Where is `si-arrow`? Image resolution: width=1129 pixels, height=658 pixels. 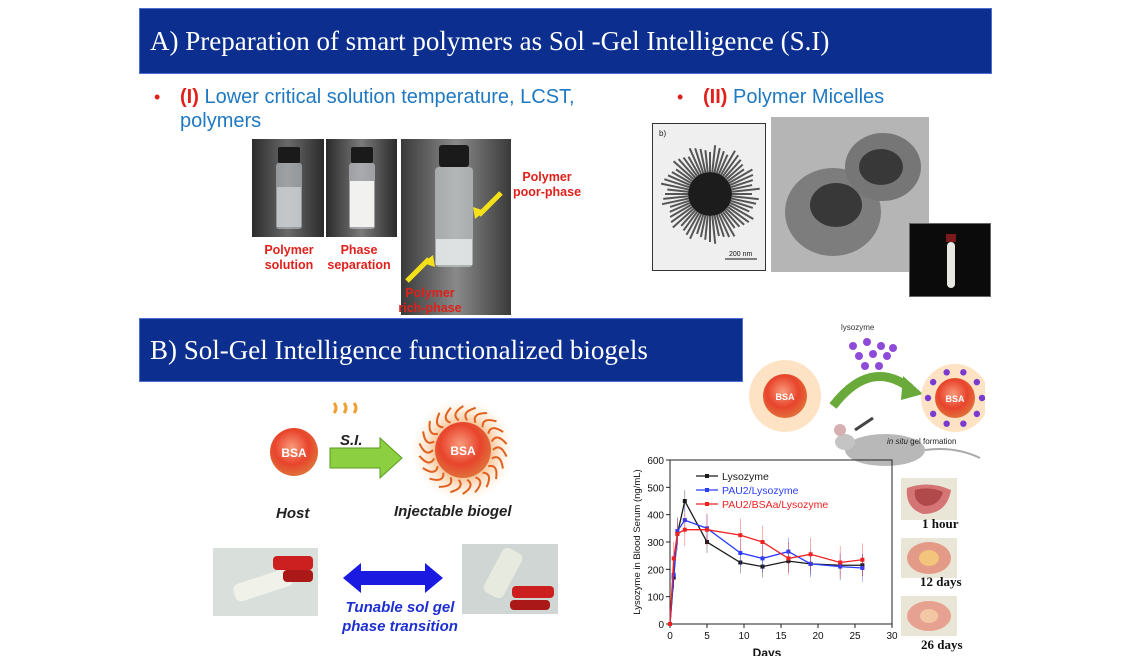 si-arrow is located at coordinates (366, 458).